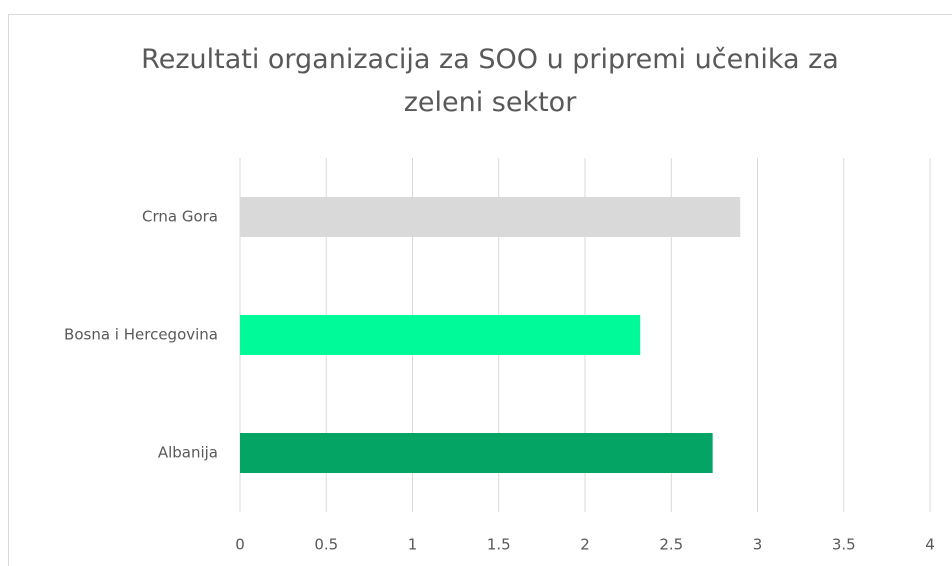  Describe the element at coordinates (671, 545) in the screenshot. I see `x-tick-label: 2.5` at that location.